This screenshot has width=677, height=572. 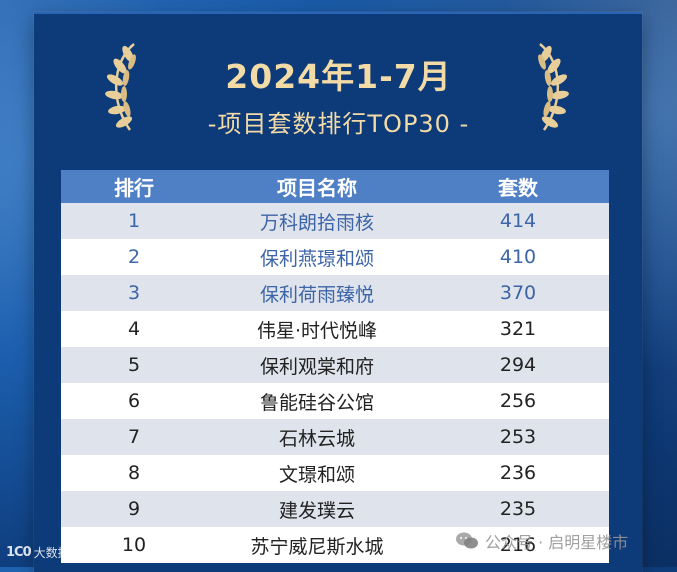 I want to click on count-cell: 370, so click(x=518, y=293).